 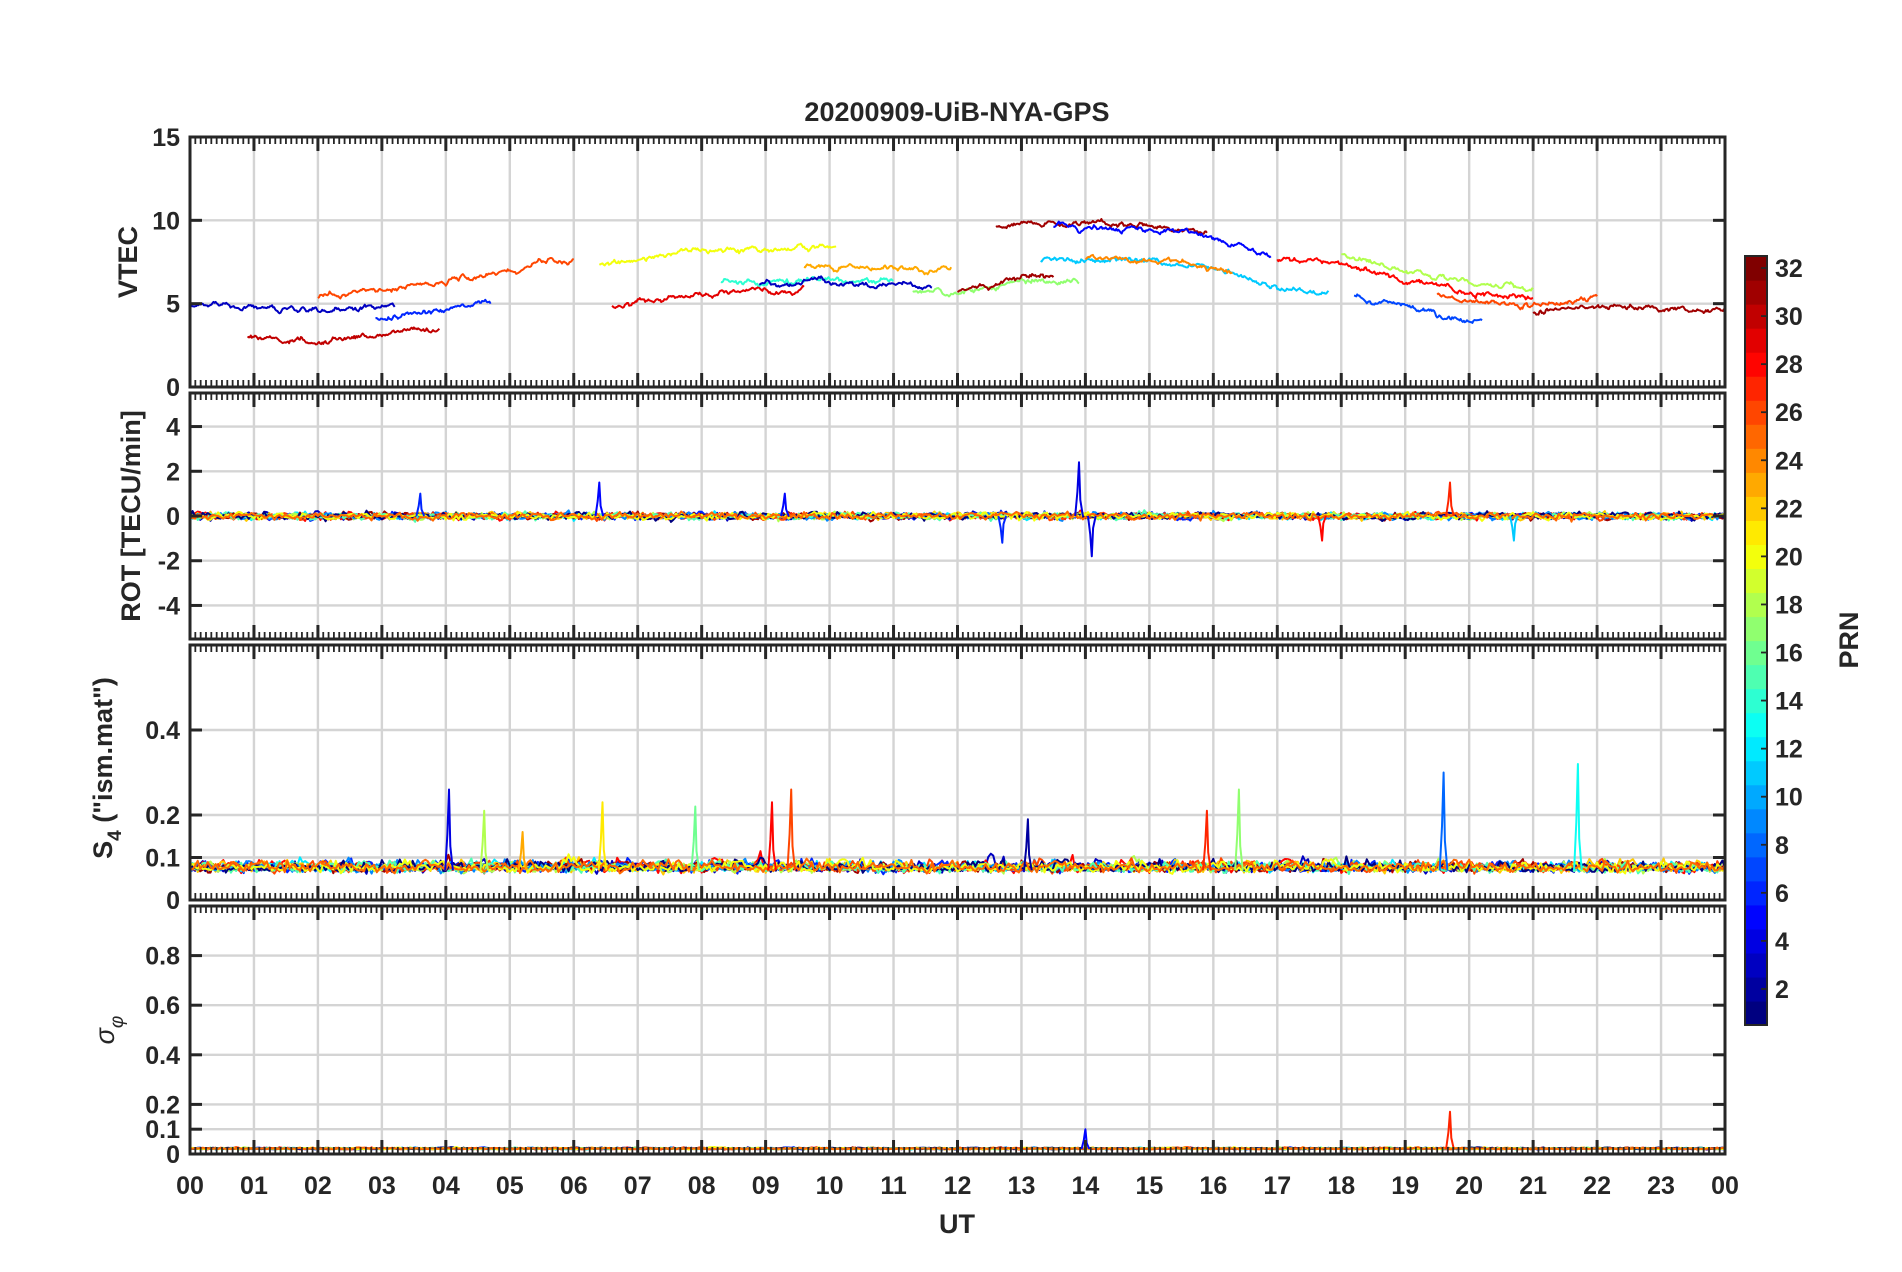 What do you see at coordinates (830, 1186) in the screenshot?
I see `x-tick-label: 10` at bounding box center [830, 1186].